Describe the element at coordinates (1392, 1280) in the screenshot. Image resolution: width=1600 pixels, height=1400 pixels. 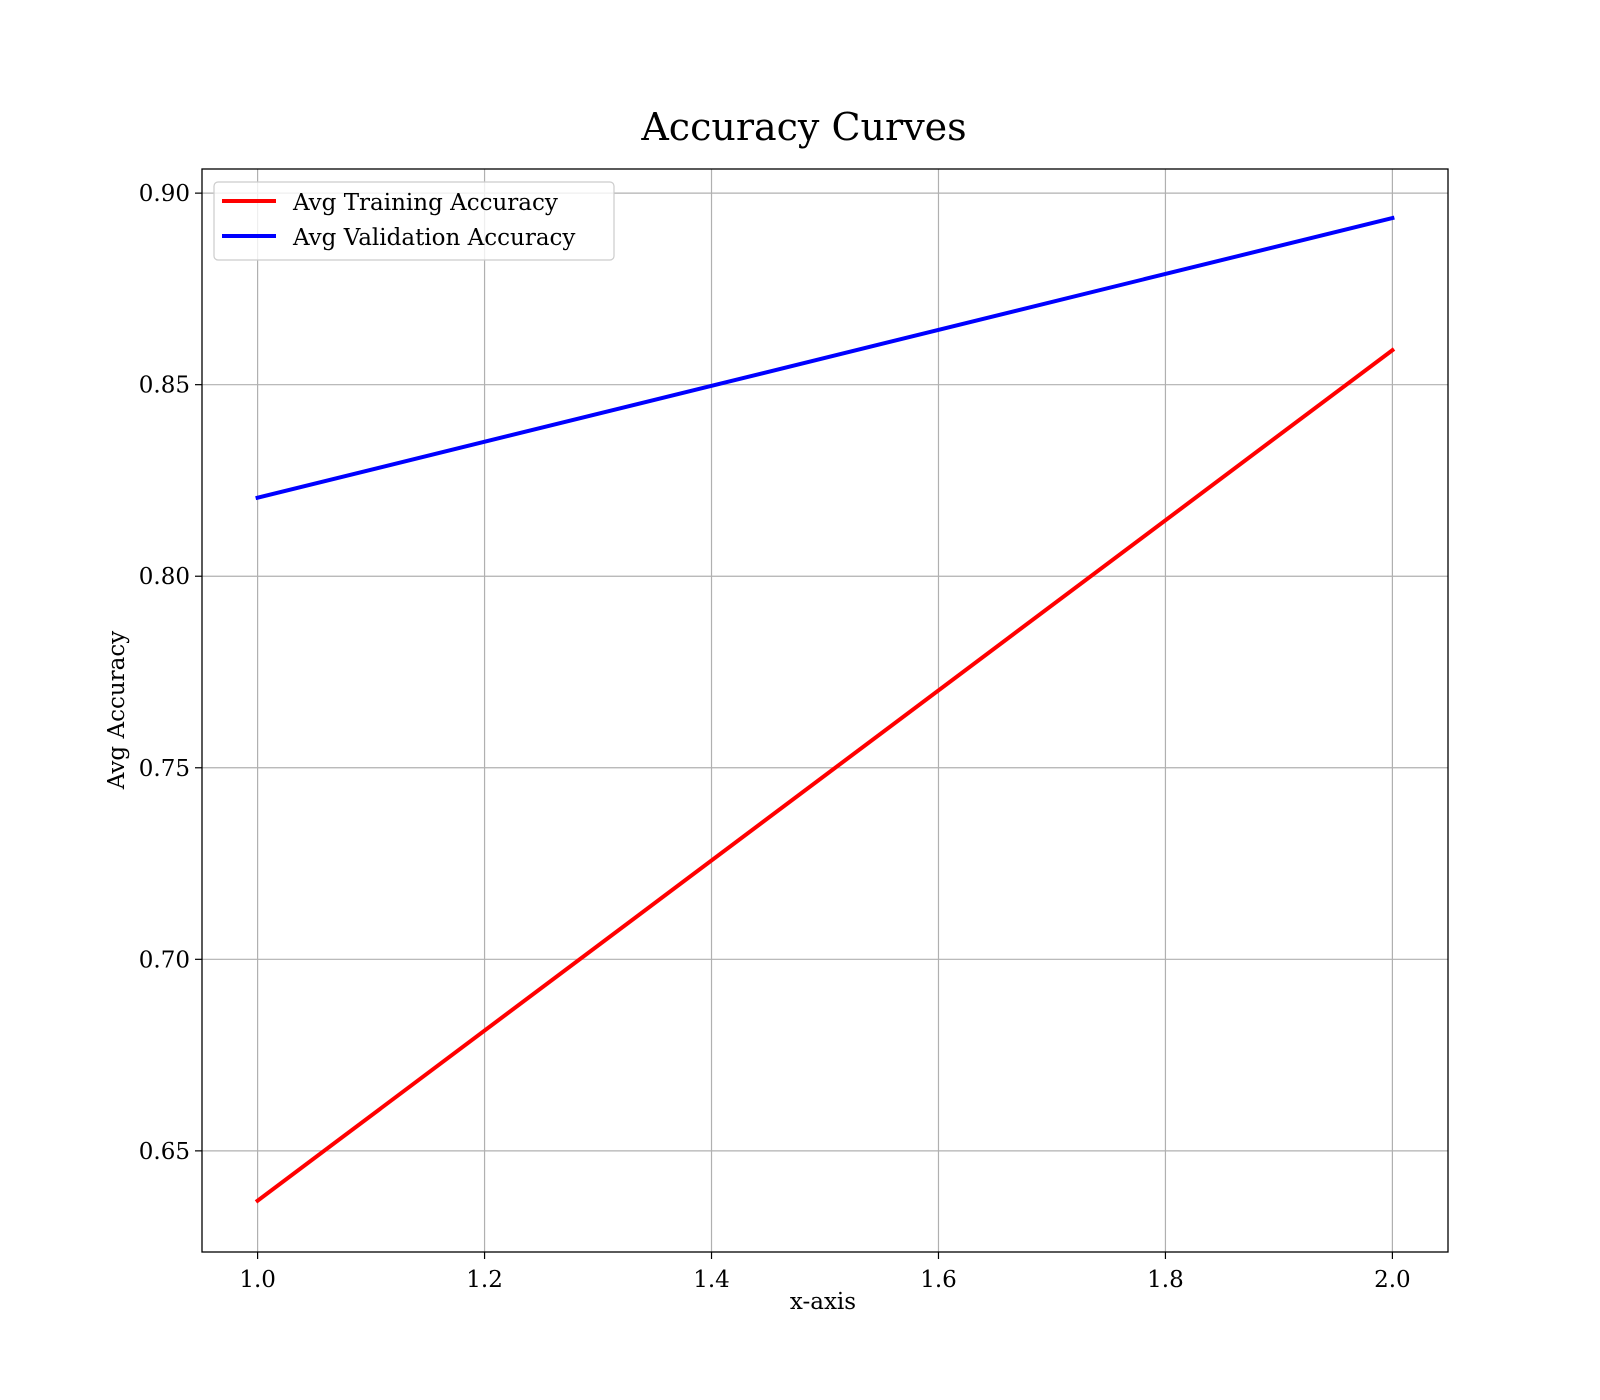
I see `x-tick-label: 2.0` at that location.